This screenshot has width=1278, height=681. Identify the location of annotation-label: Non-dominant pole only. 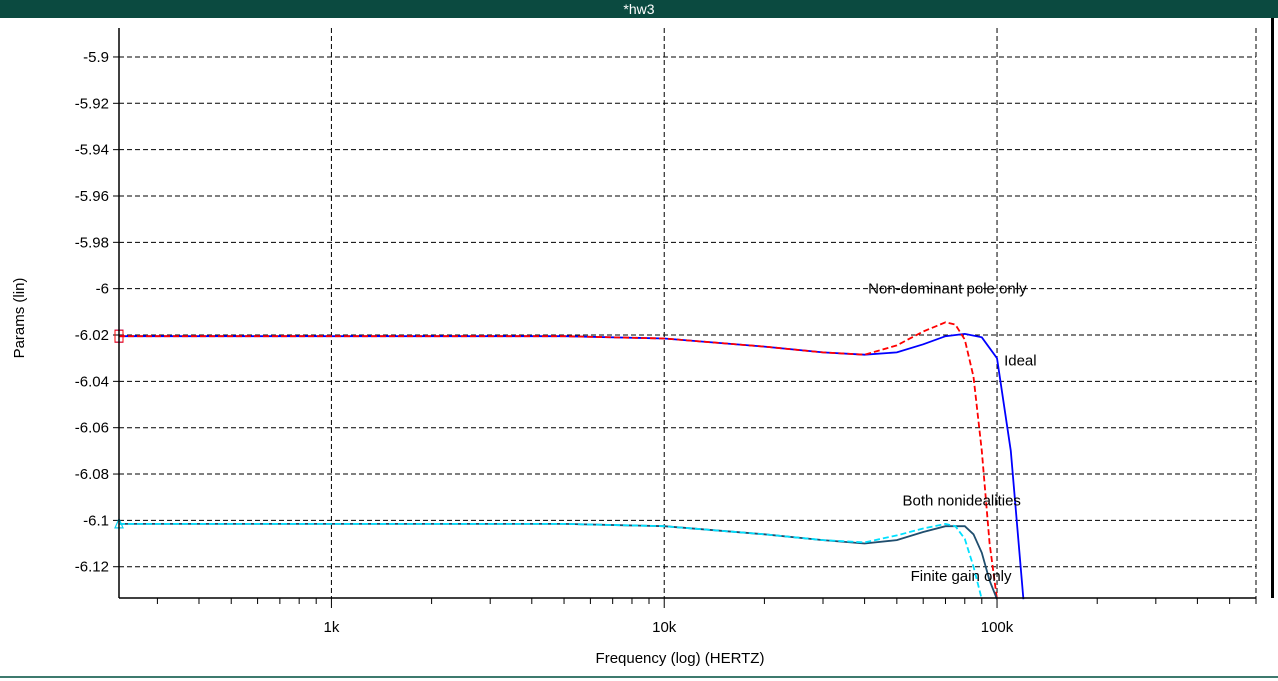
(947, 289).